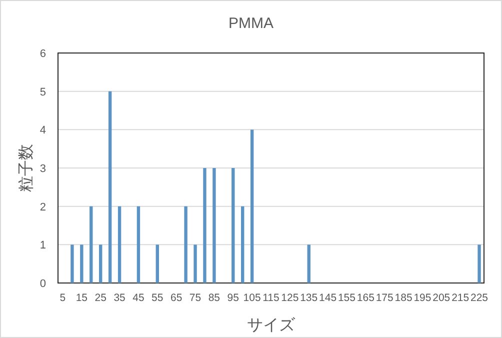  I want to click on x-tick-label: 205, so click(441, 298).